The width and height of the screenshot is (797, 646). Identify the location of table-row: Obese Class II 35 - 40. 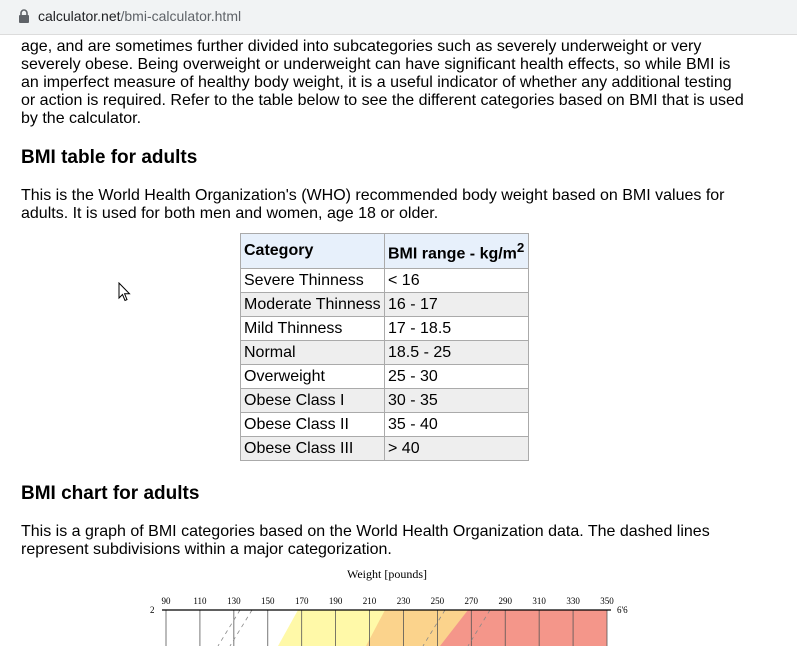
(384, 425).